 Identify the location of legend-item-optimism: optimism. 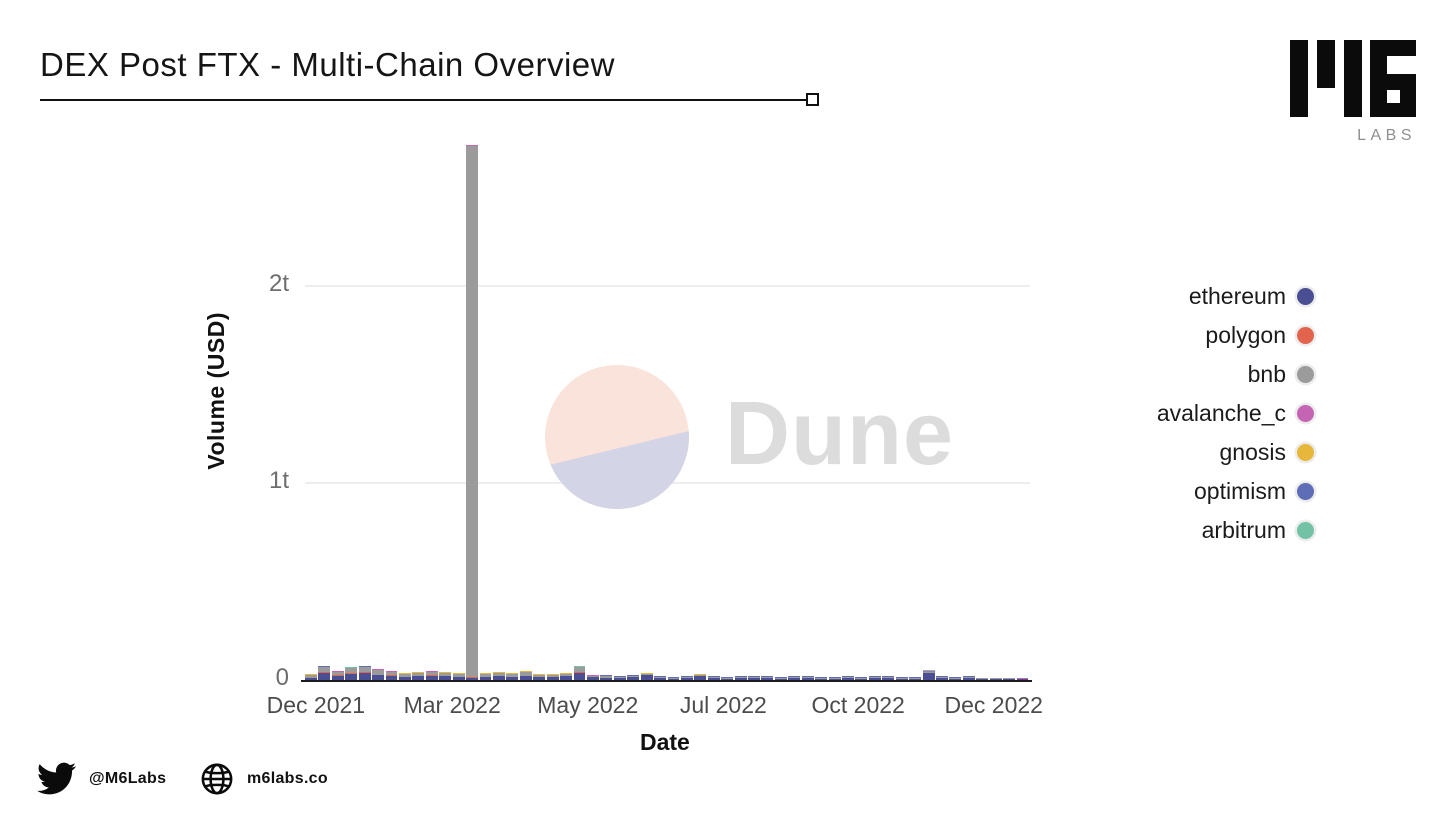
(1254, 491).